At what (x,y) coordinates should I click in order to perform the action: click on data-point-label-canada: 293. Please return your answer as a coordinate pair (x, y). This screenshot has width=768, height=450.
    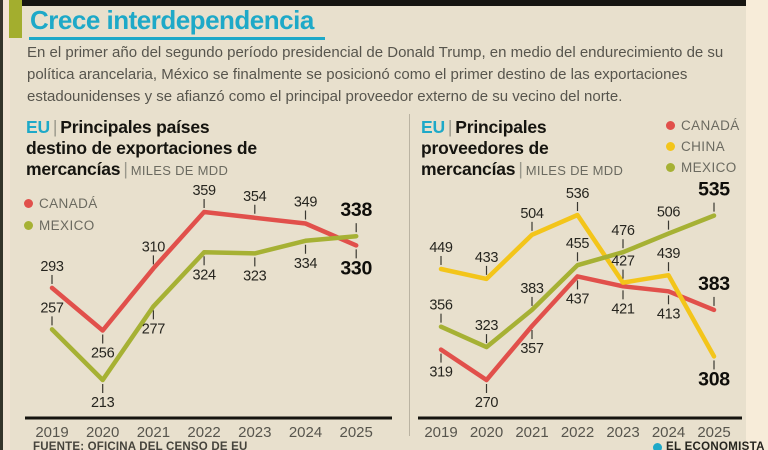
    Looking at the image, I should click on (52, 267).